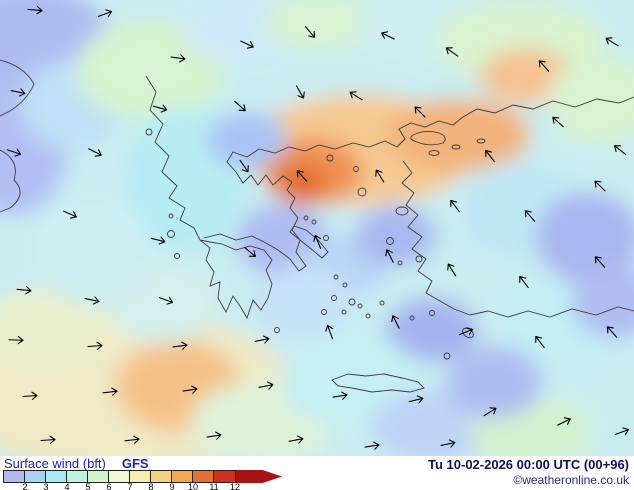 Image resolution: width=634 pixels, height=490 pixels. What do you see at coordinates (173, 158) in the screenshot?
I see `coast-greece-west` at bounding box center [173, 158].